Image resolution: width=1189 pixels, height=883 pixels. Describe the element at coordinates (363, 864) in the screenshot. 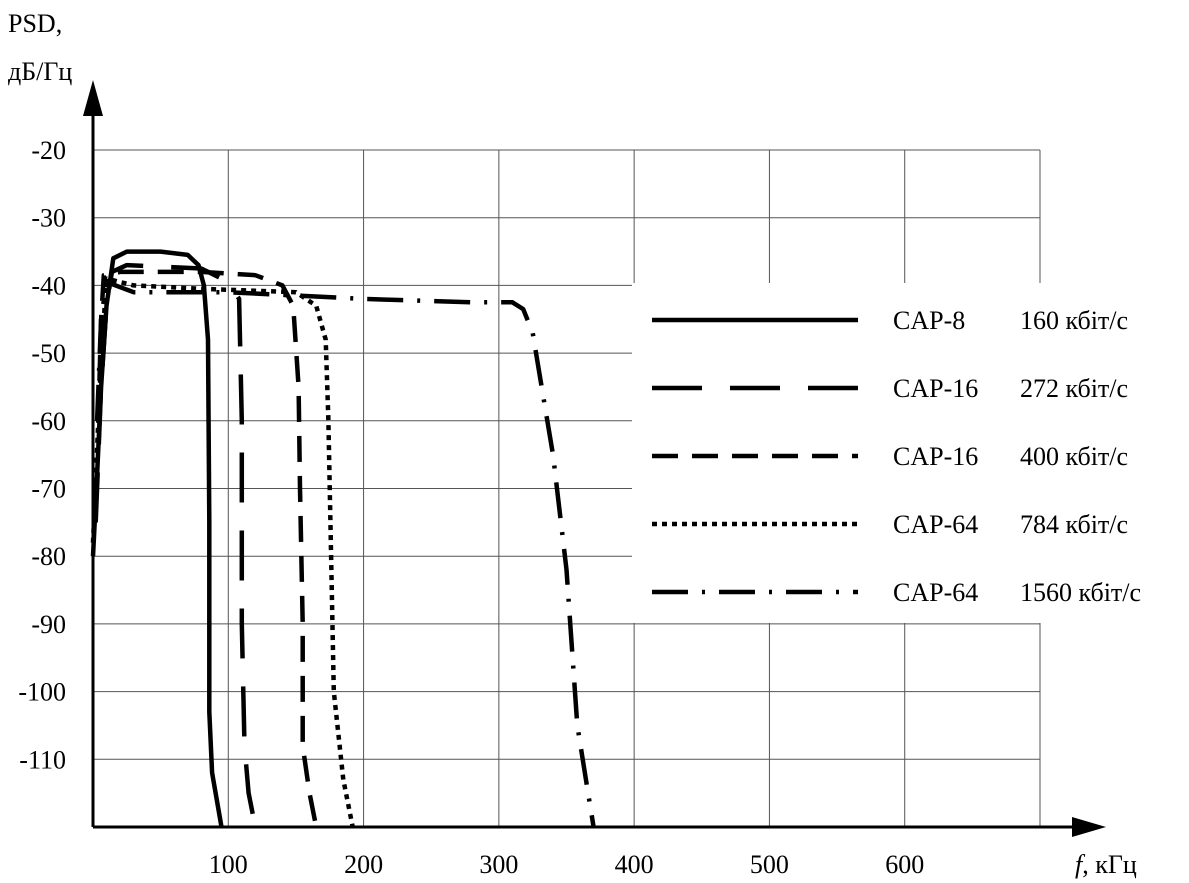

I see `x-tick-label-1: 200` at that location.